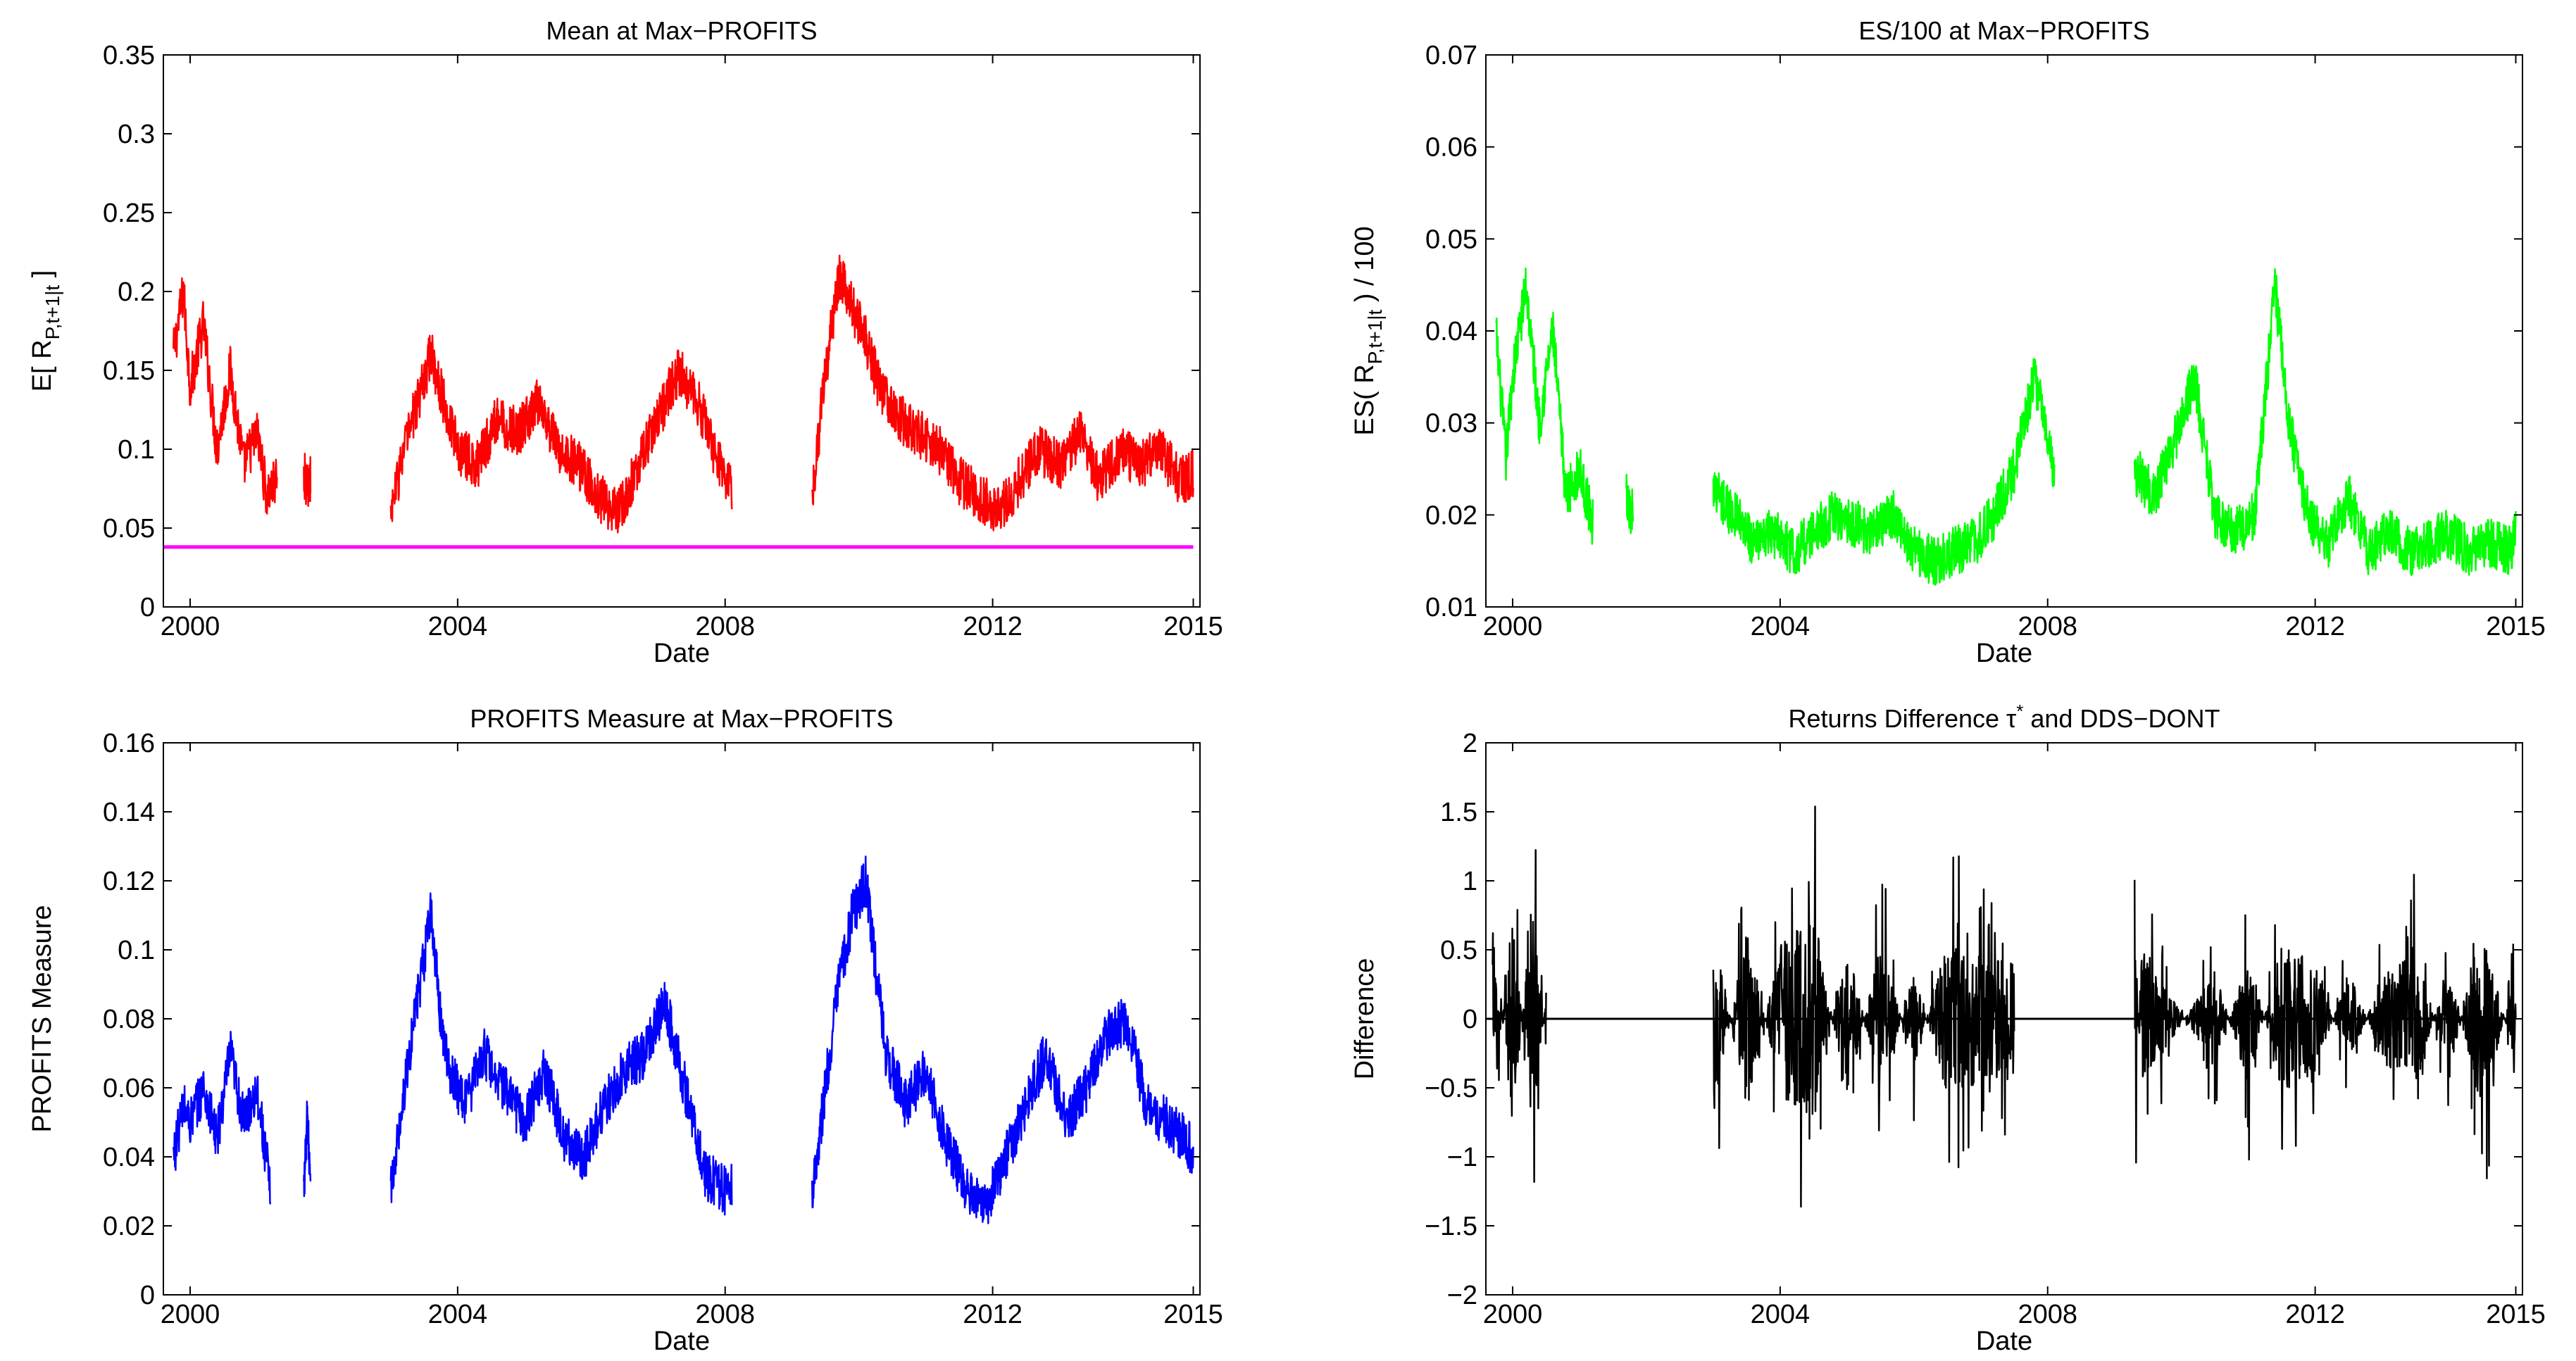 This screenshot has height=1361, width=2576. I want to click on y-axis-label: ES( RP,t+1|t ) / 100, so click(1368, 331).